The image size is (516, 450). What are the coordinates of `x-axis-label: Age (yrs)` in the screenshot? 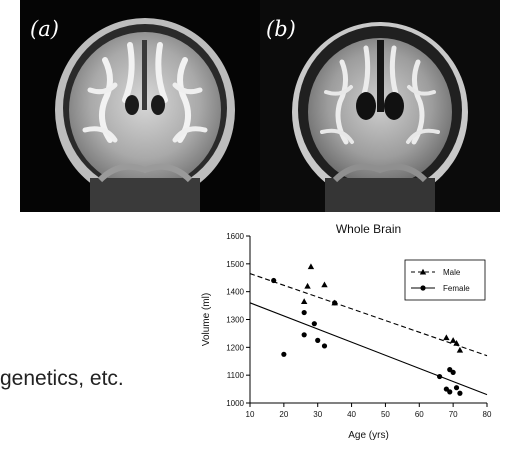 It's located at (368, 435).